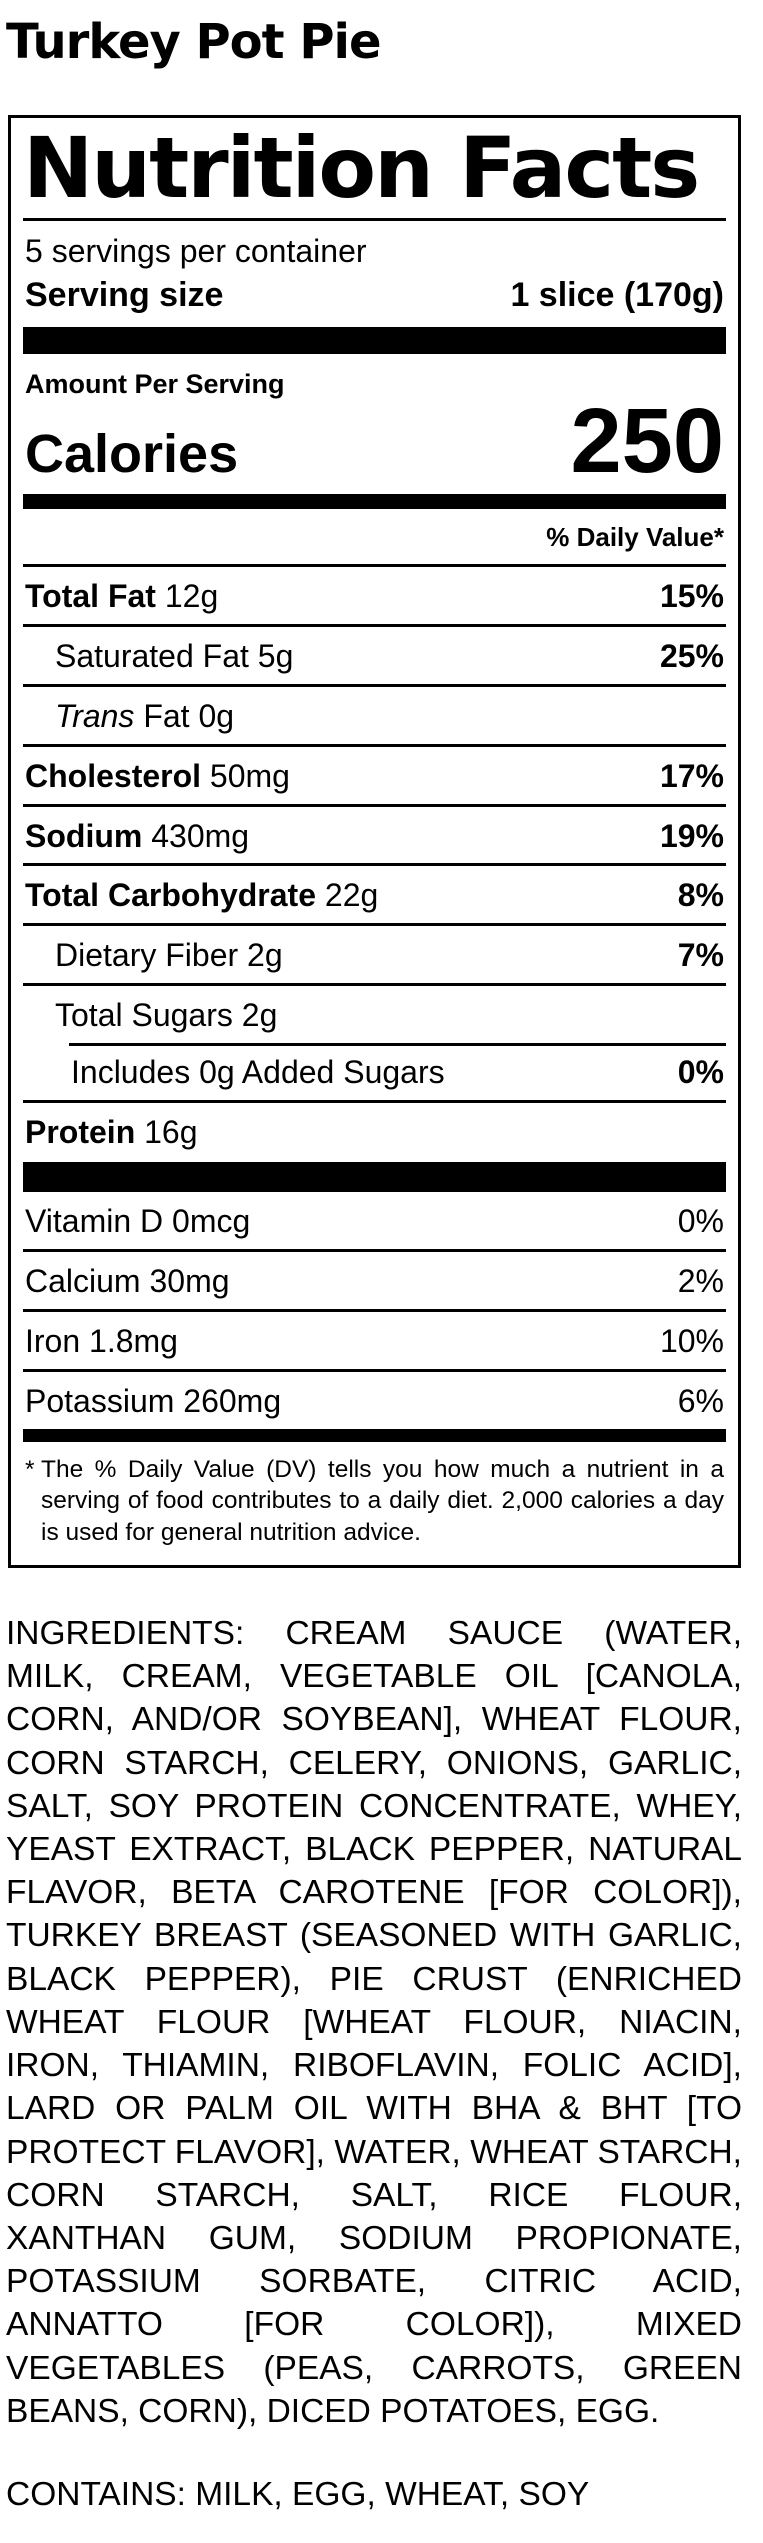  I want to click on nutrient-row-includes-0g-added-sugars: Includes 0g Added Sugars 0%, so click(374, 1071).